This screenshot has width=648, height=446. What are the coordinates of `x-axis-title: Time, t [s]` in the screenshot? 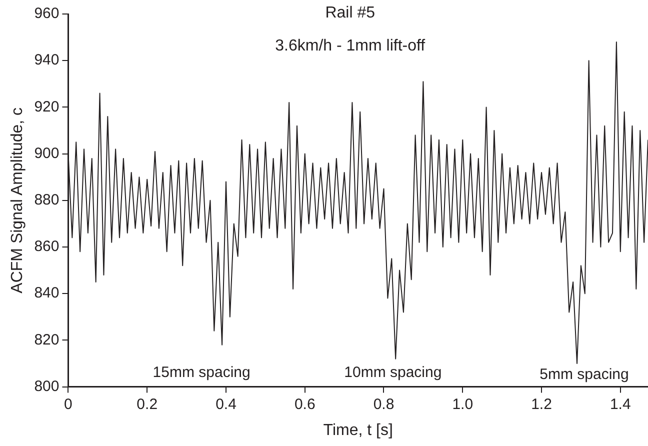 It's located at (358, 430).